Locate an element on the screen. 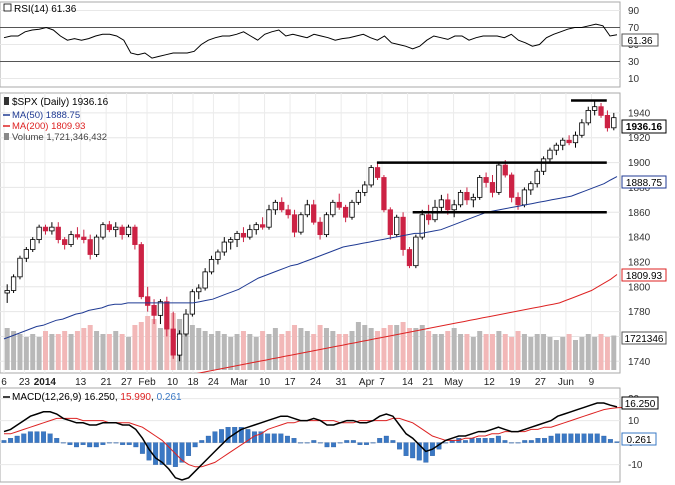 The image size is (675, 485). price-tick-label: 1780 is located at coordinates (639, 312).